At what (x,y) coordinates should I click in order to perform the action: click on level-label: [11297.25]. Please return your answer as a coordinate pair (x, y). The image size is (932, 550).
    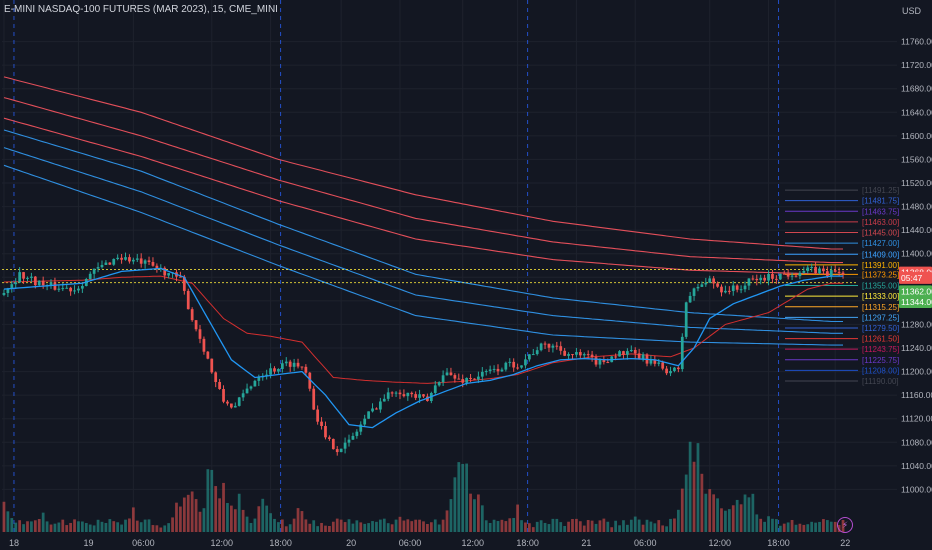
    Looking at the image, I should click on (880, 317).